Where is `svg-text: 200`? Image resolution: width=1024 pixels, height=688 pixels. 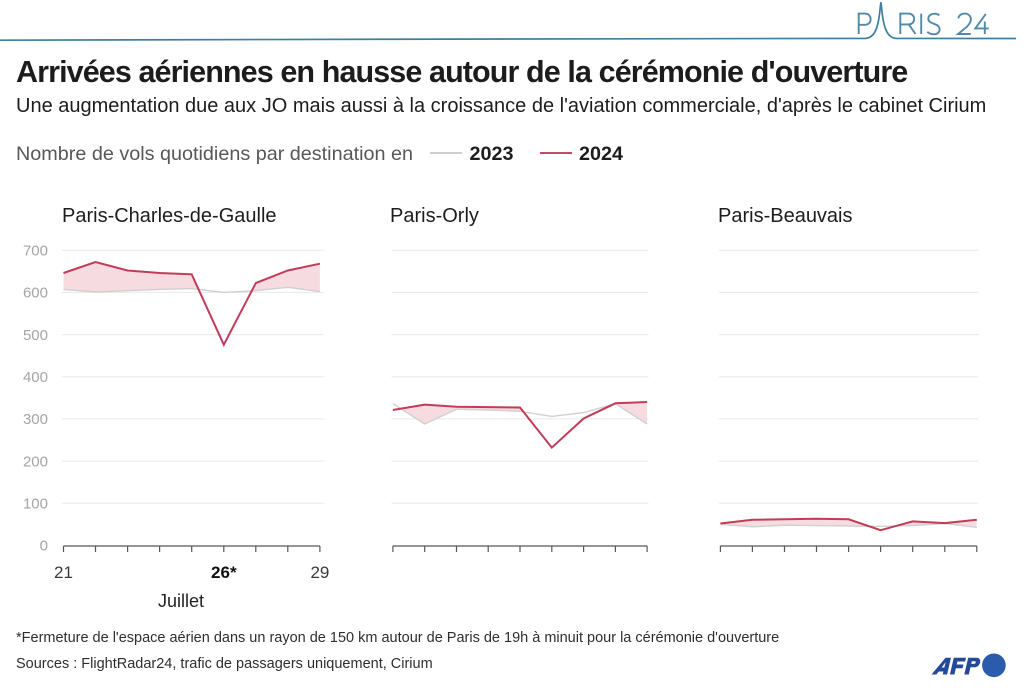
svg-text: 200 is located at coordinates (35, 461).